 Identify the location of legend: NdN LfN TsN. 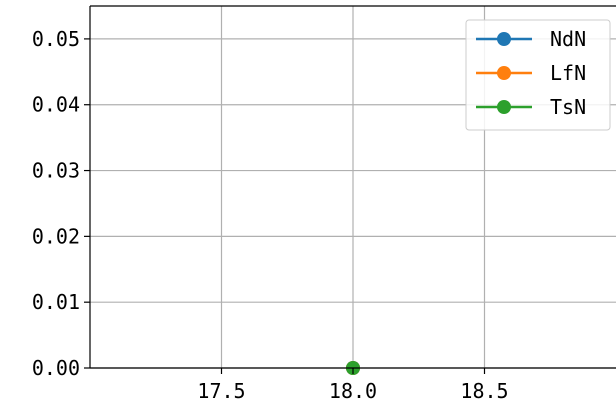
(538, 75).